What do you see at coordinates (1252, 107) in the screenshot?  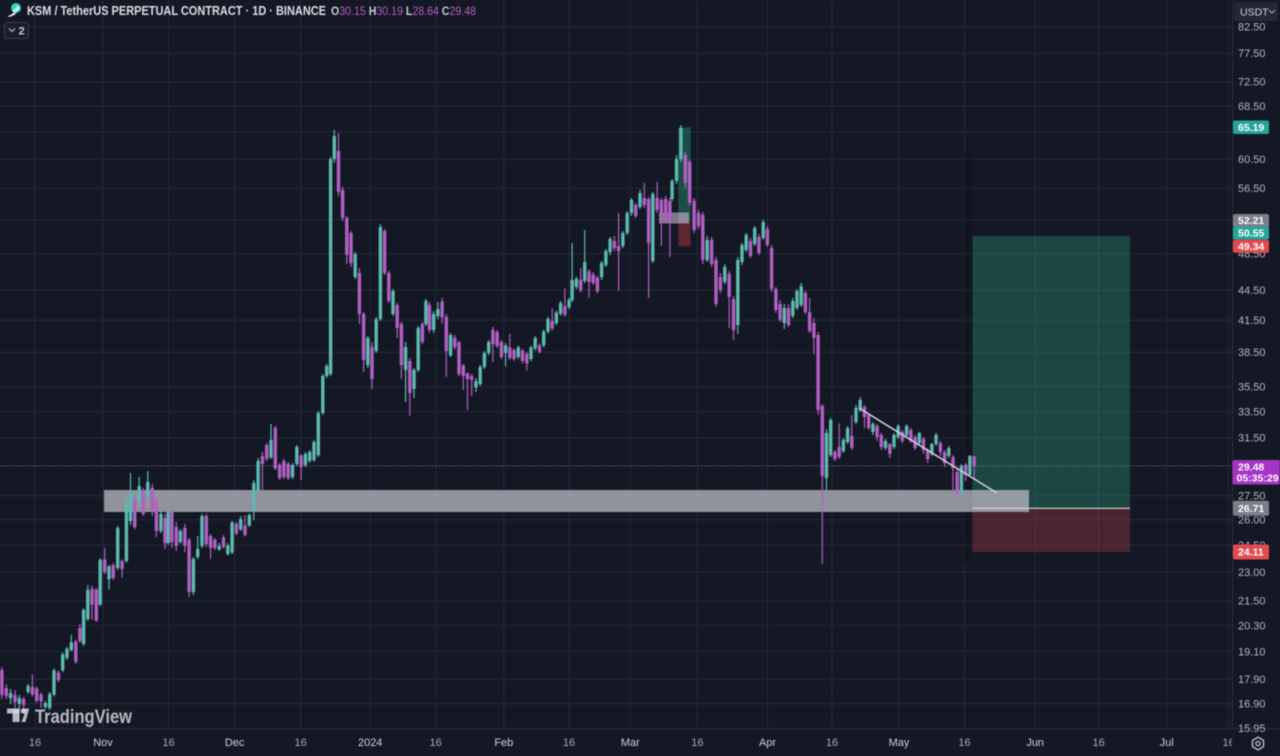 I see `svg-text: 68.50` at bounding box center [1252, 107].